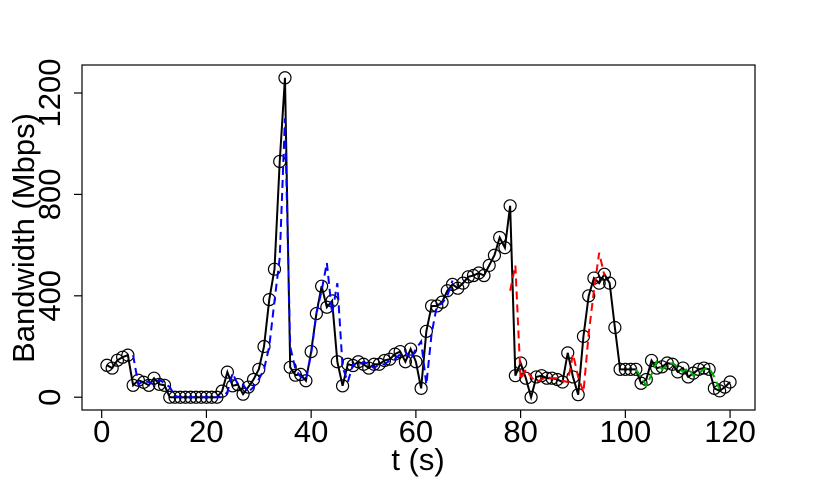 This screenshot has width=822, height=493. What do you see at coordinates (520, 431) in the screenshot?
I see `x-tick-label: 80` at bounding box center [520, 431].